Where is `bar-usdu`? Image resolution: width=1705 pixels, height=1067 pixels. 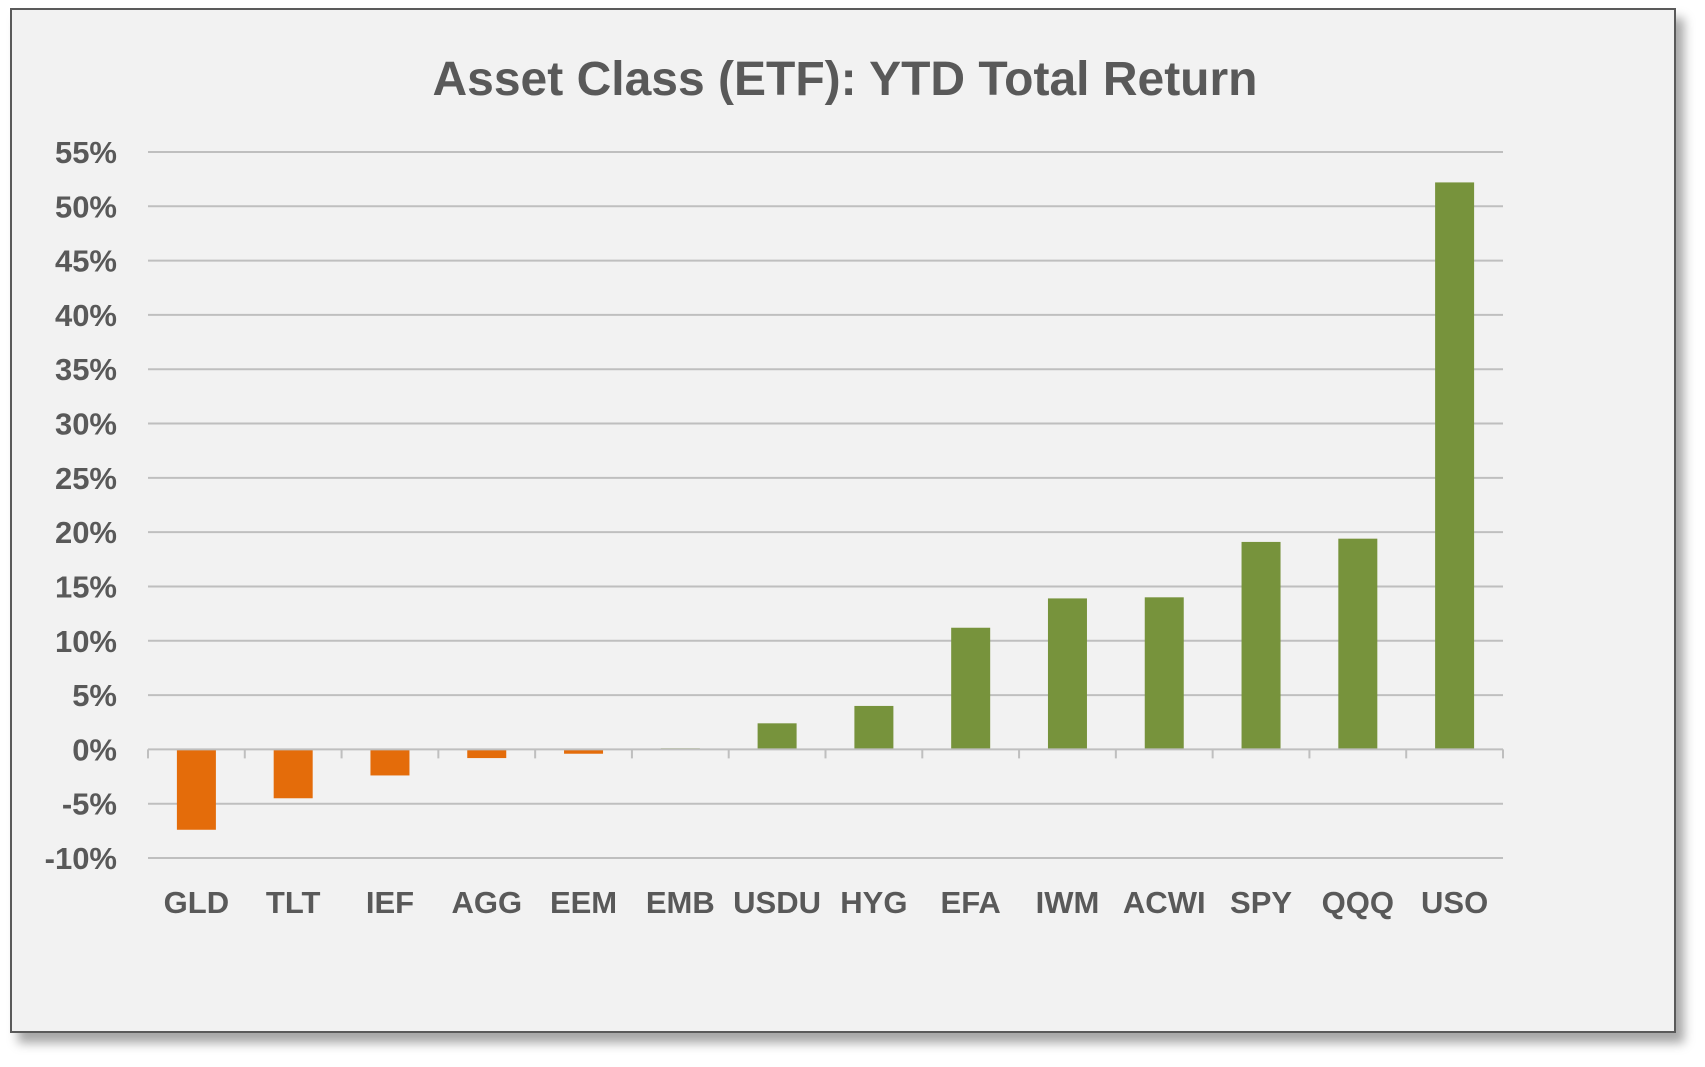 bar-usdu is located at coordinates (777, 736).